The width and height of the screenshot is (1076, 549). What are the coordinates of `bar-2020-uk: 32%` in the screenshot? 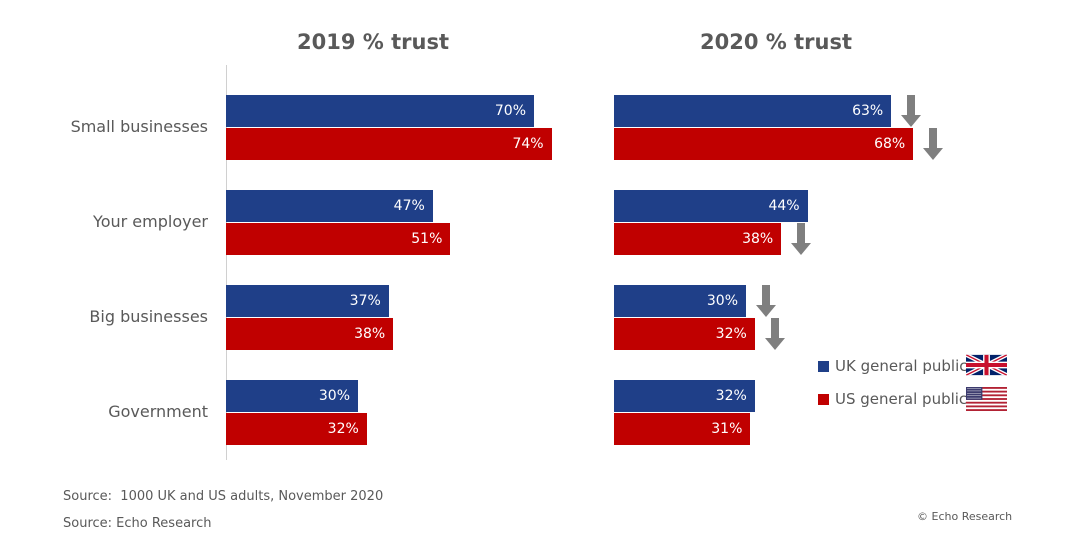 It's located at (684, 396).